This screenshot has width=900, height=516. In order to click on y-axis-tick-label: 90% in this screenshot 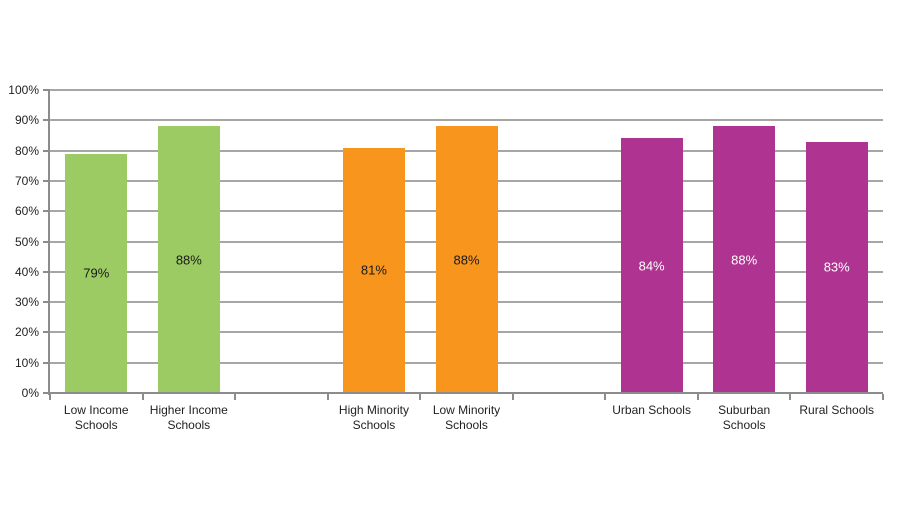, I will do `click(26, 120)`.